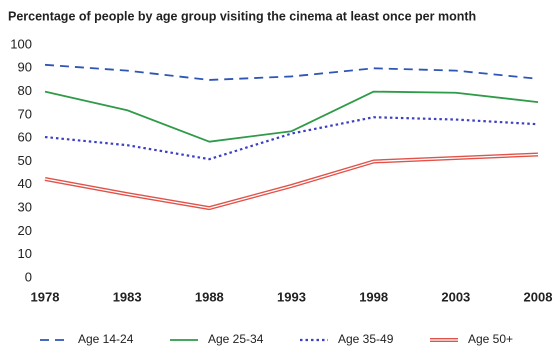 This screenshot has height=359, width=556. Describe the element at coordinates (291, 296) in the screenshot. I see `x-tick-label: 1993` at that location.